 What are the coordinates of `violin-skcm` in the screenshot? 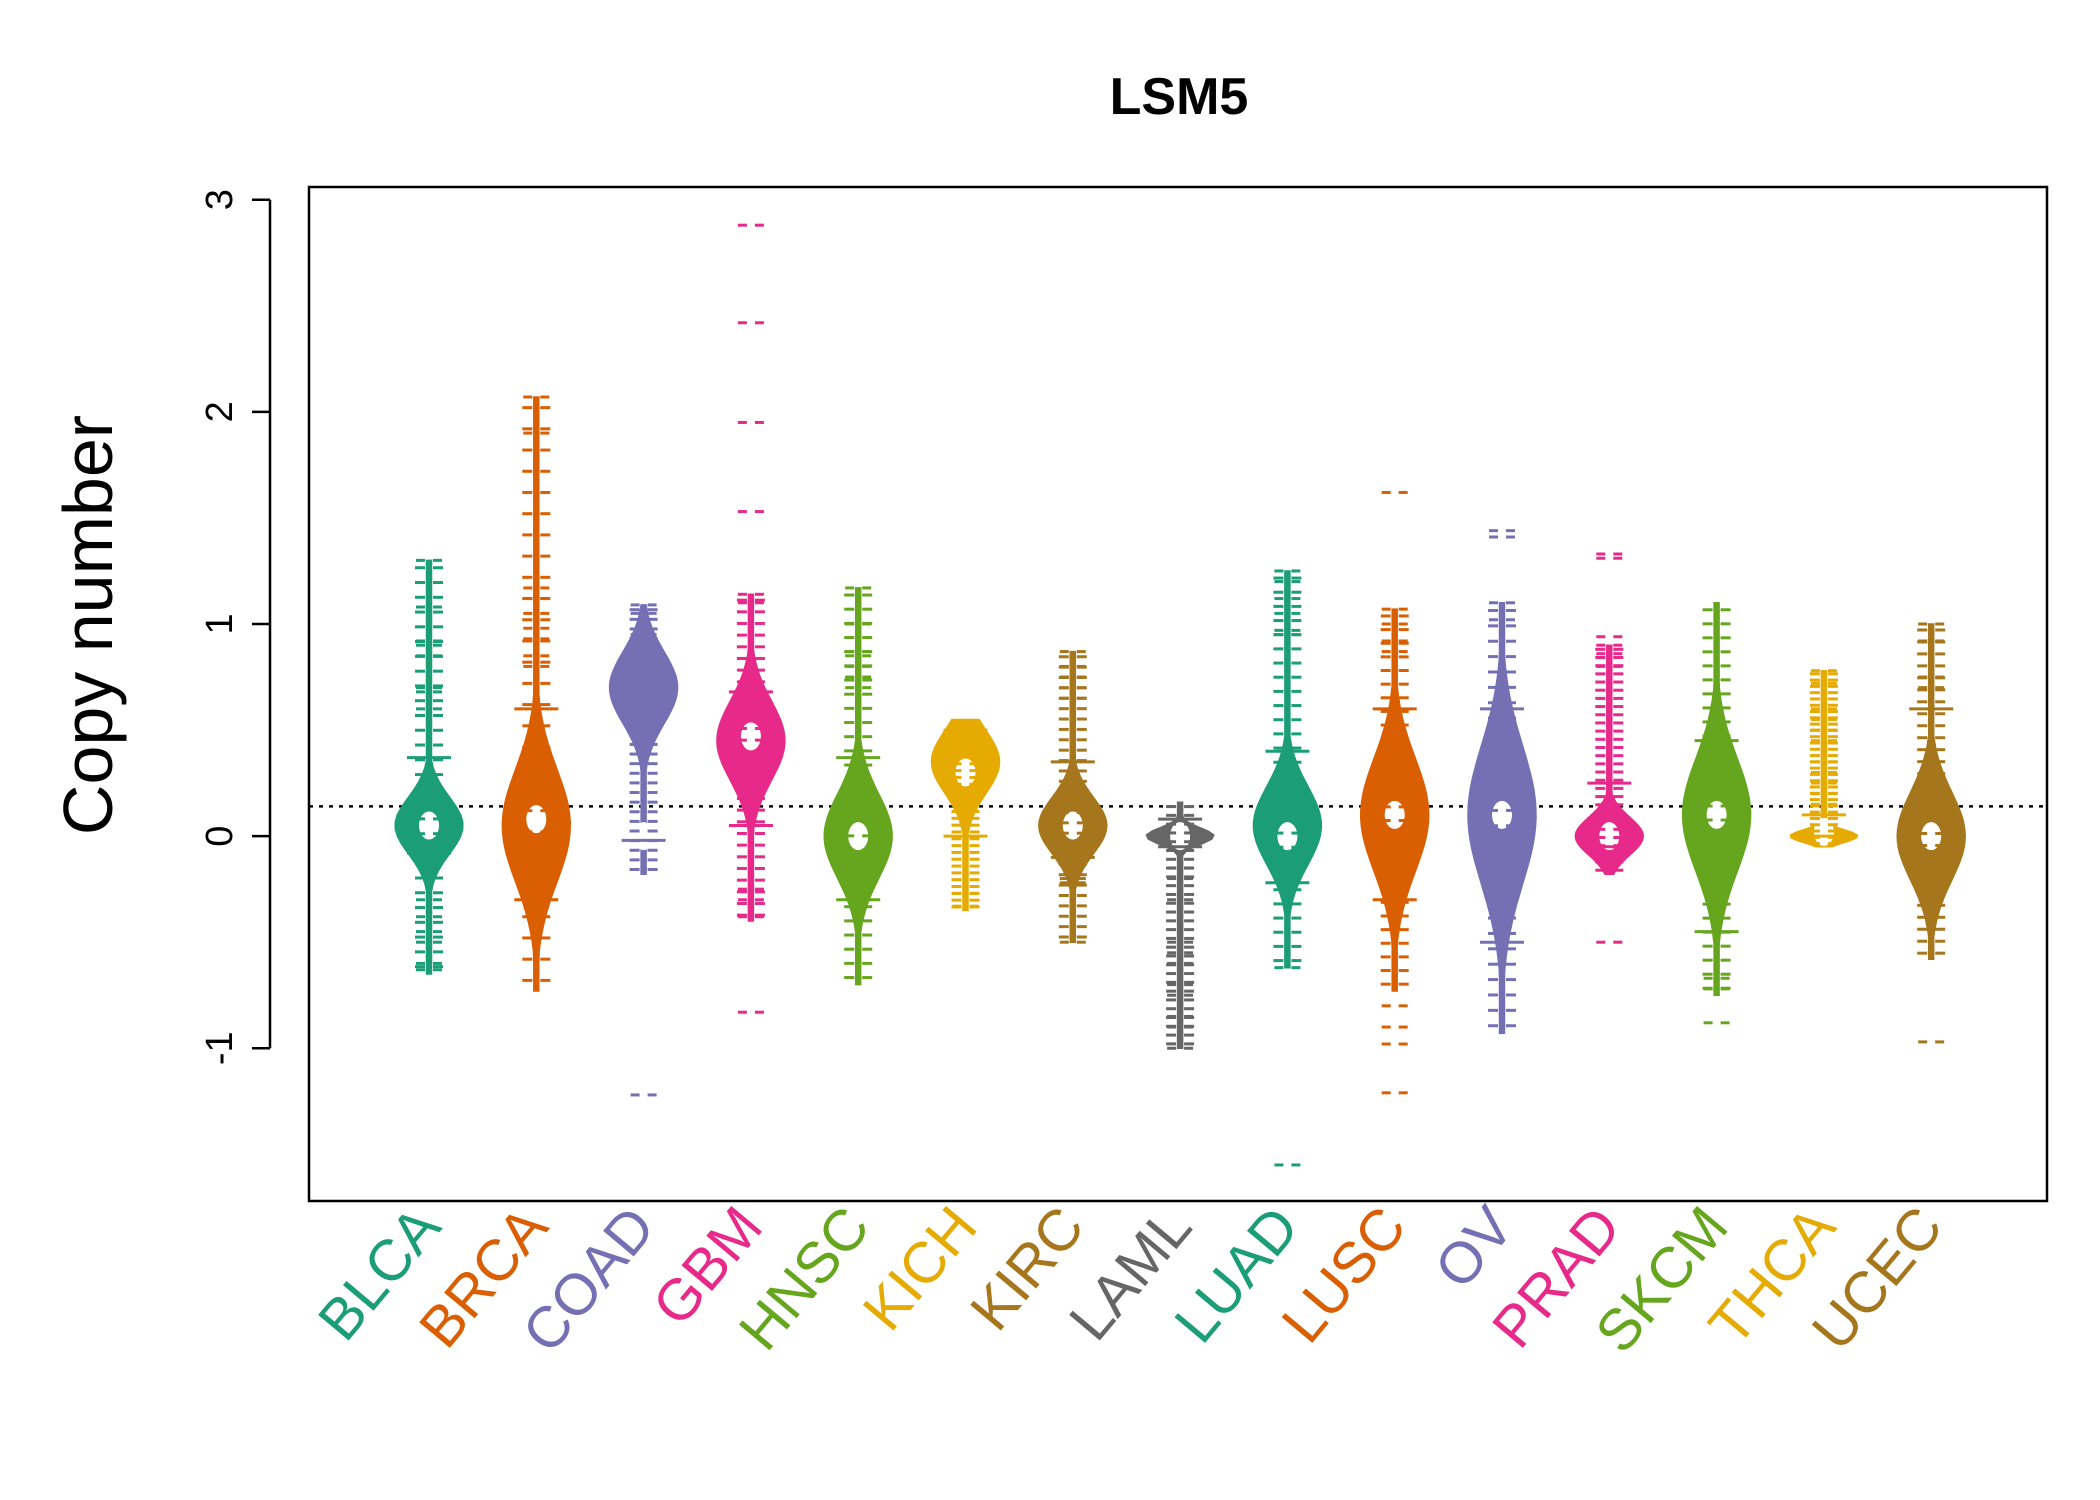 It's located at (1716, 813).